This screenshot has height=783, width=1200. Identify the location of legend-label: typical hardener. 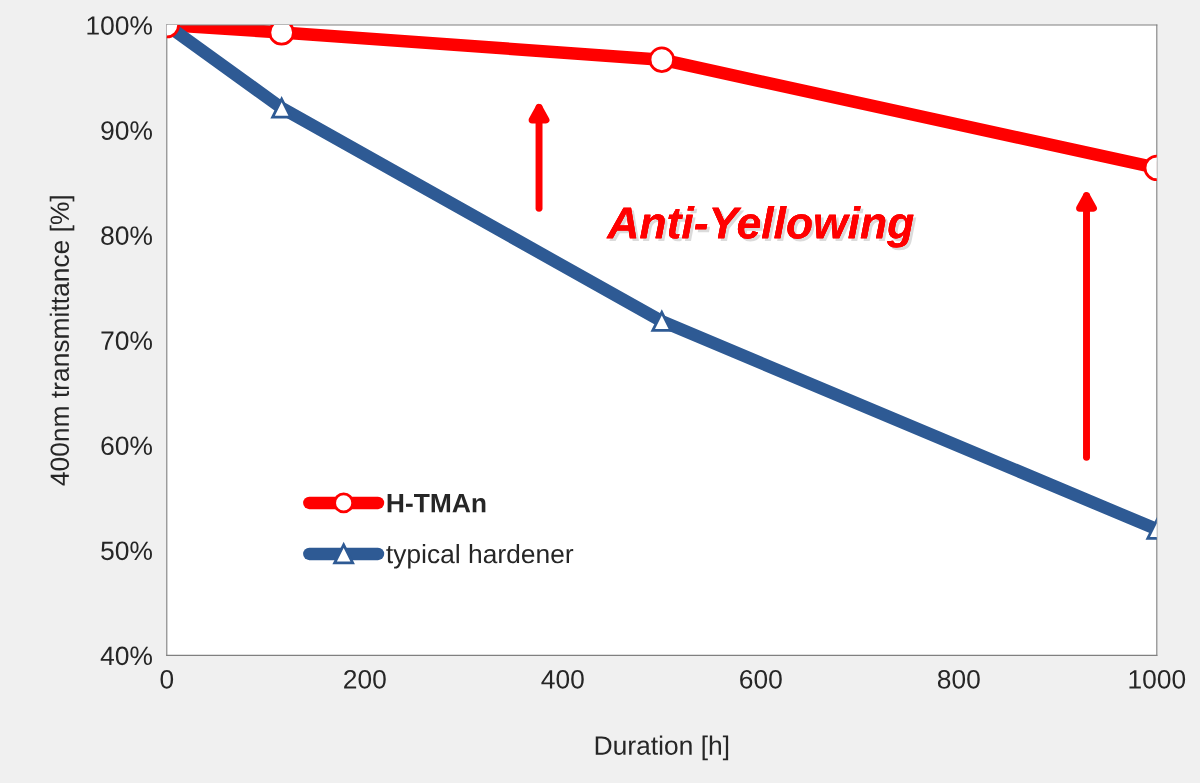
(480, 556).